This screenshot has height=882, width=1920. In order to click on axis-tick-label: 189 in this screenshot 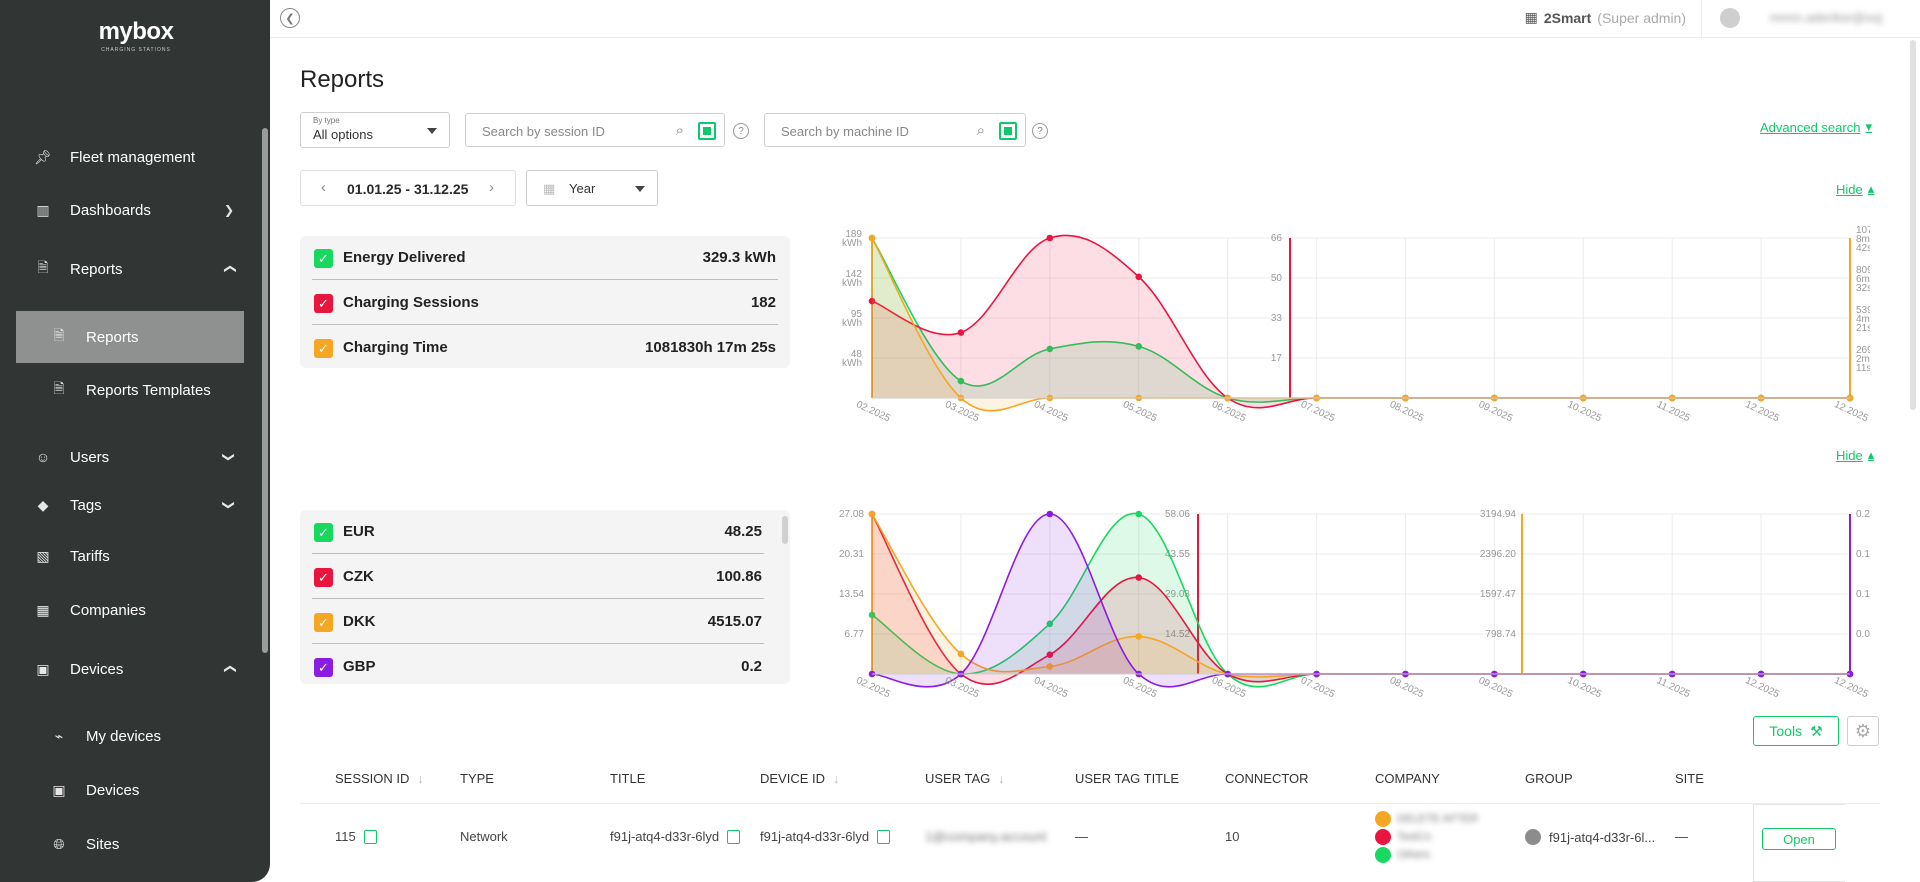, I will do `click(853, 234)`.